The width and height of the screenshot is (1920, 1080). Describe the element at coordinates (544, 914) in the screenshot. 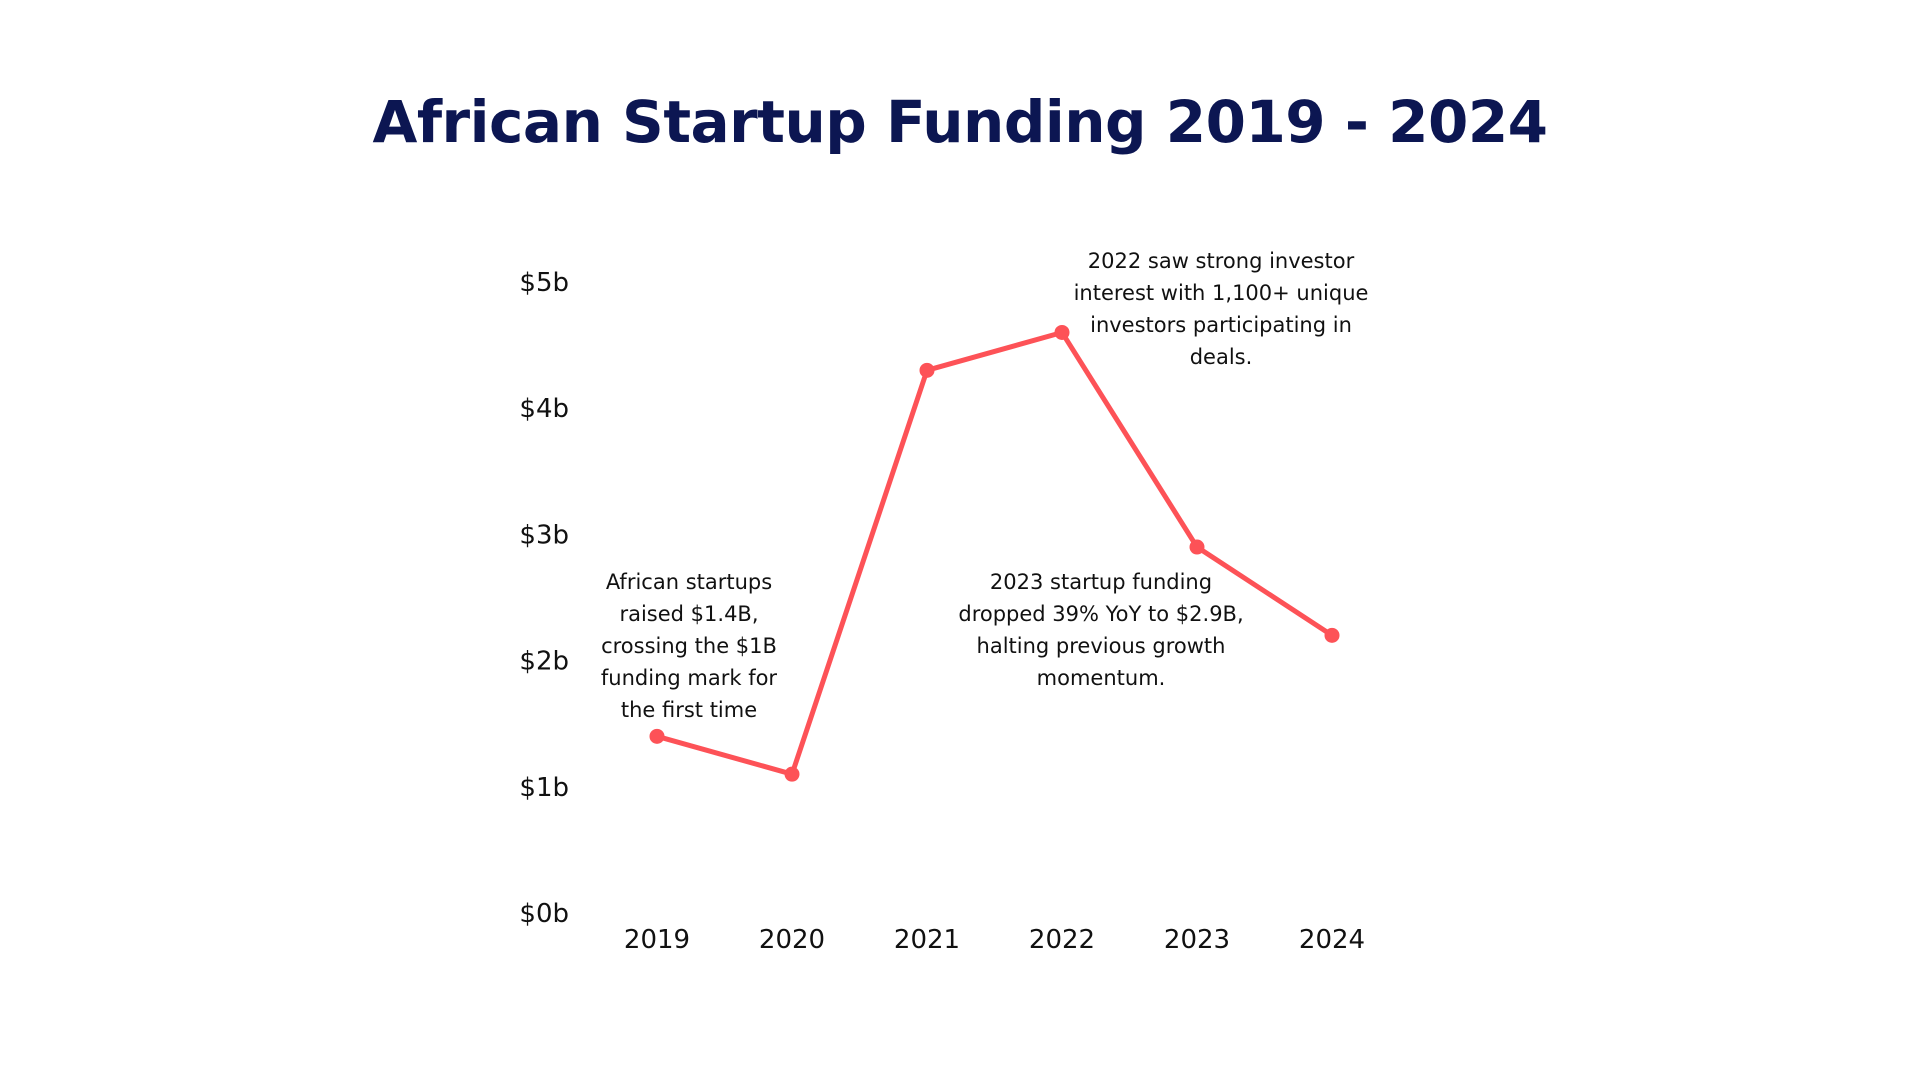

I see `y-tick-label: $0b` at that location.